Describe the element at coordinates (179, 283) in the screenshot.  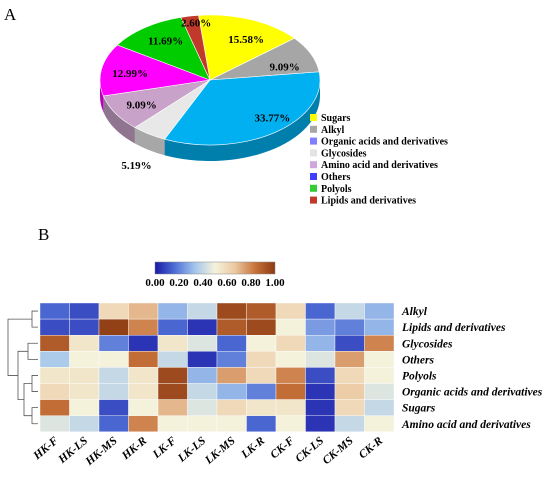
I see `scale-tick-label-1: 0.20` at that location.